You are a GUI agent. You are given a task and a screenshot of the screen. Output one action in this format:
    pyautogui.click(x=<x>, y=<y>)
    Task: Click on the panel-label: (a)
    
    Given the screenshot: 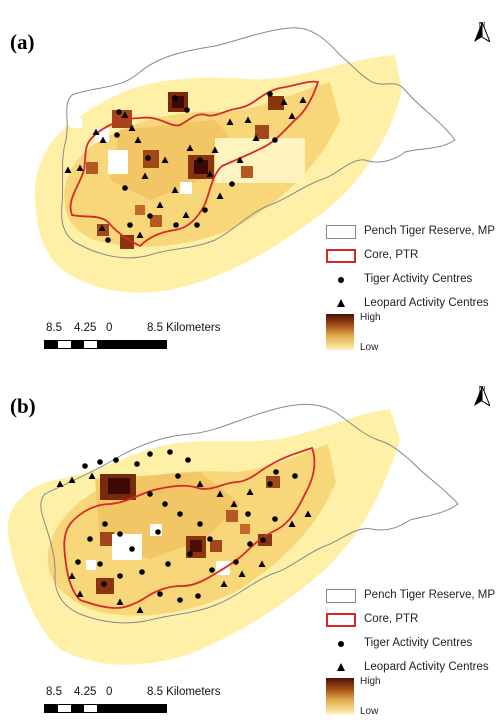 What is the action you would take?
    pyautogui.click(x=22, y=42)
    